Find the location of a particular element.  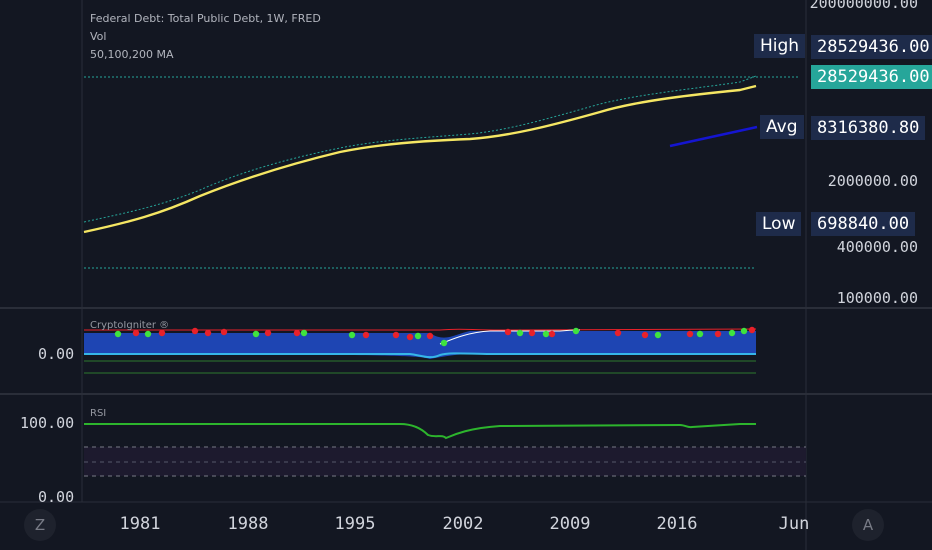

avg-label: Avg is located at coordinates (782, 127).